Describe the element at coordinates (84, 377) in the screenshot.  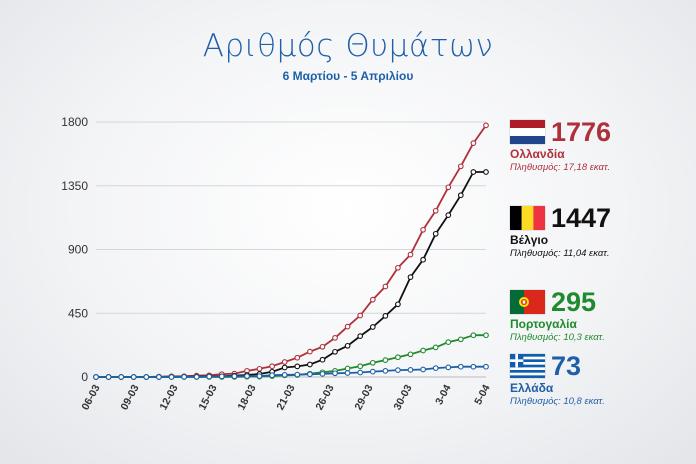
I see `y-tick-label: 0` at that location.